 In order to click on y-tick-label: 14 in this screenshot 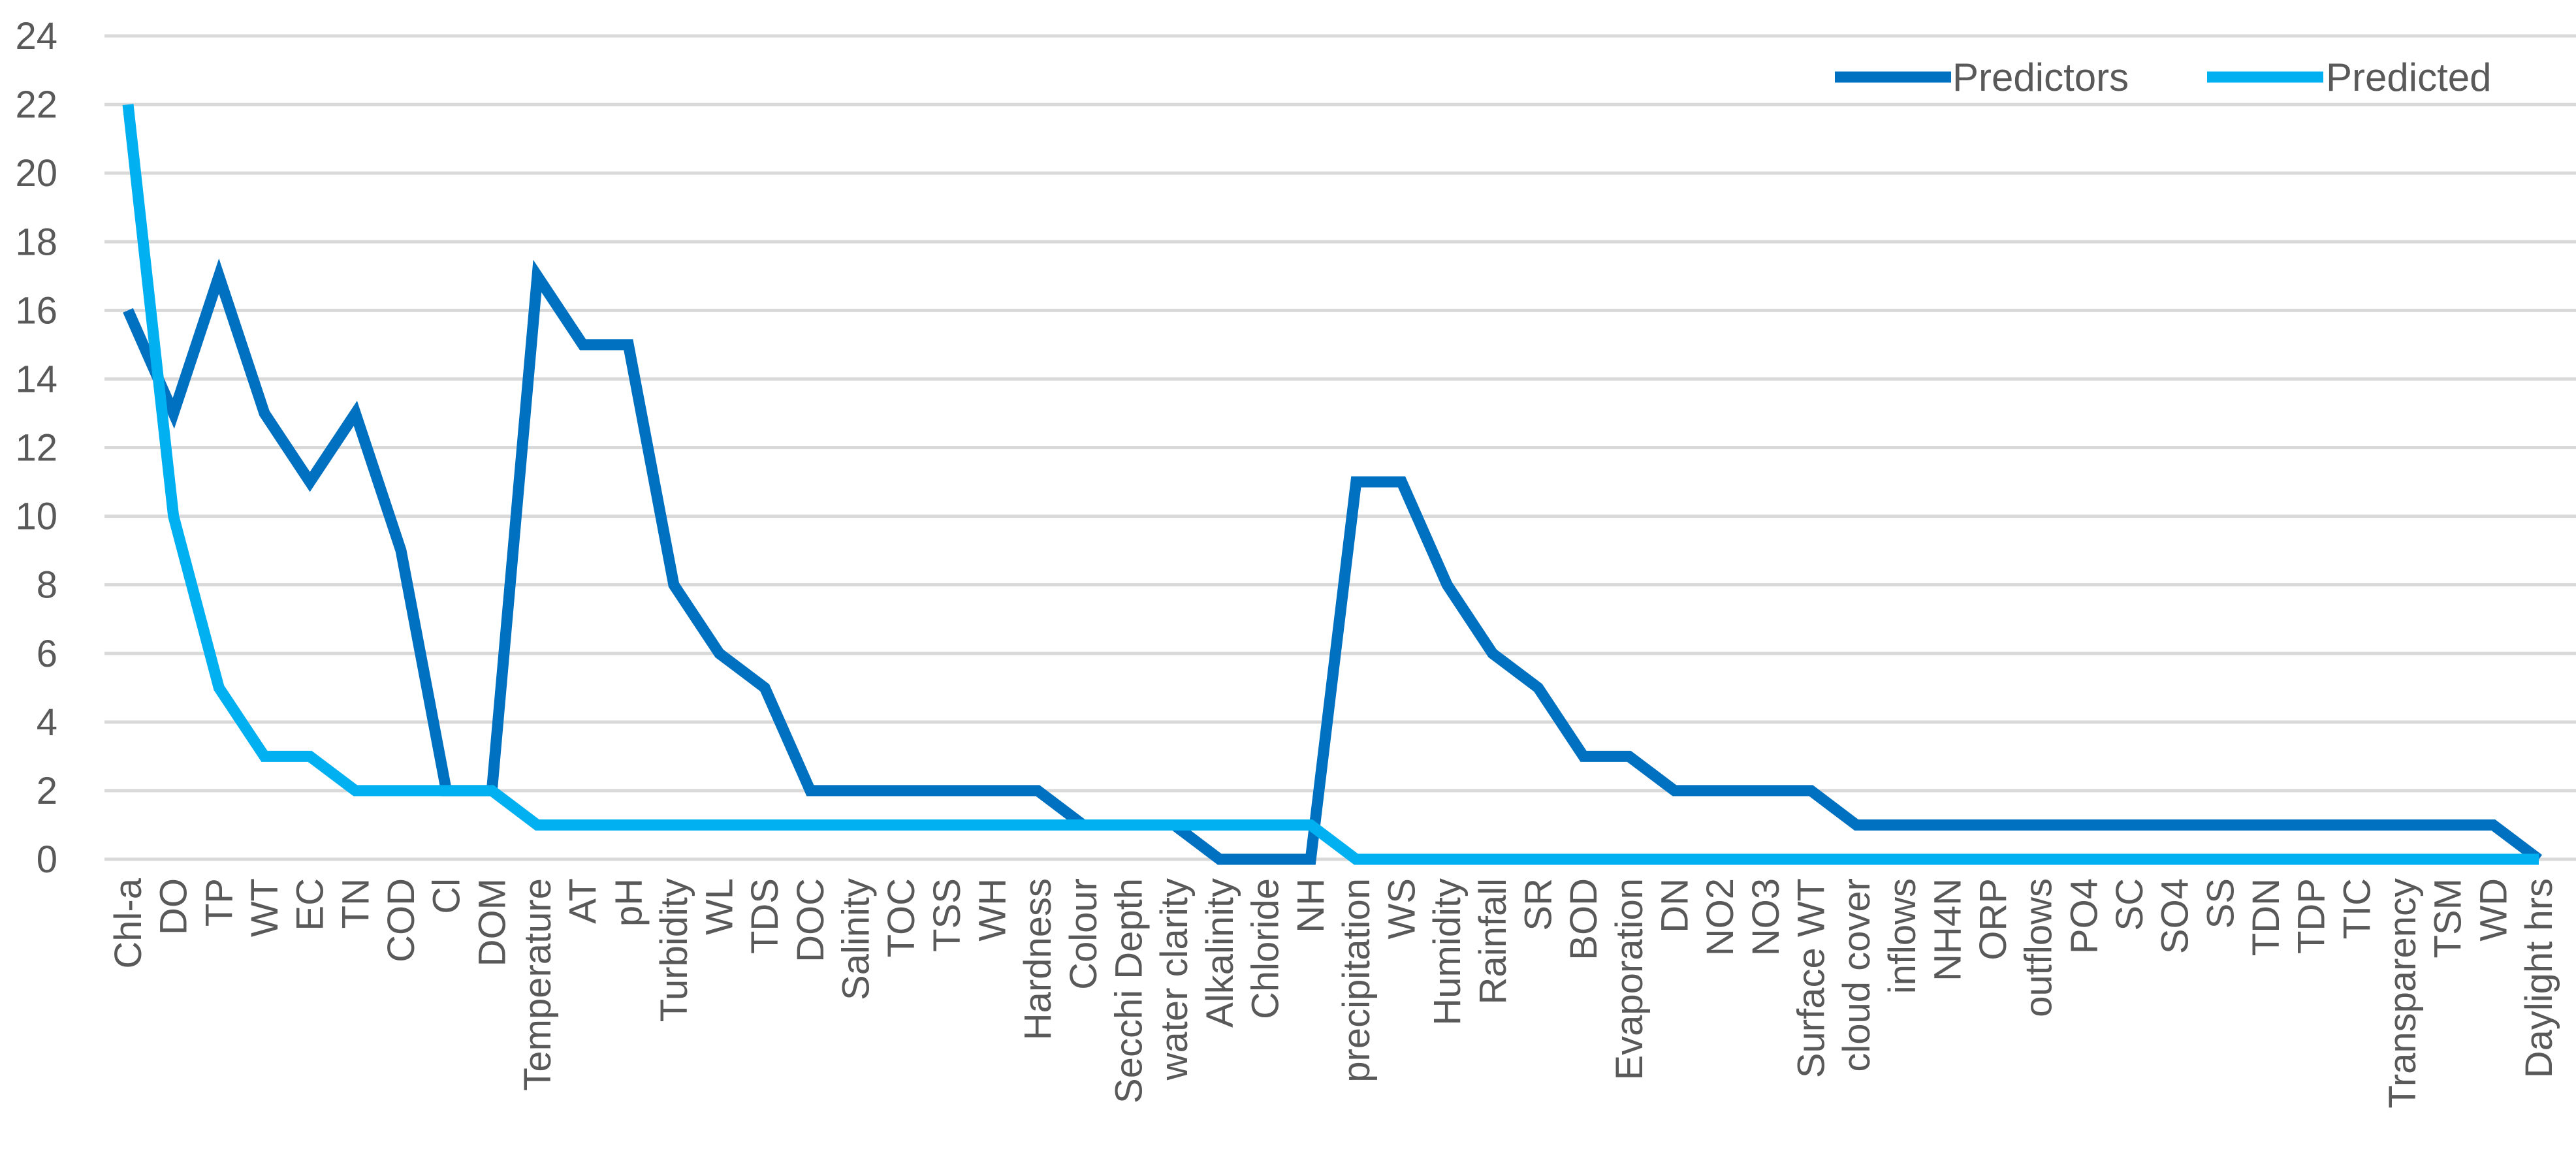, I will do `click(36, 379)`.